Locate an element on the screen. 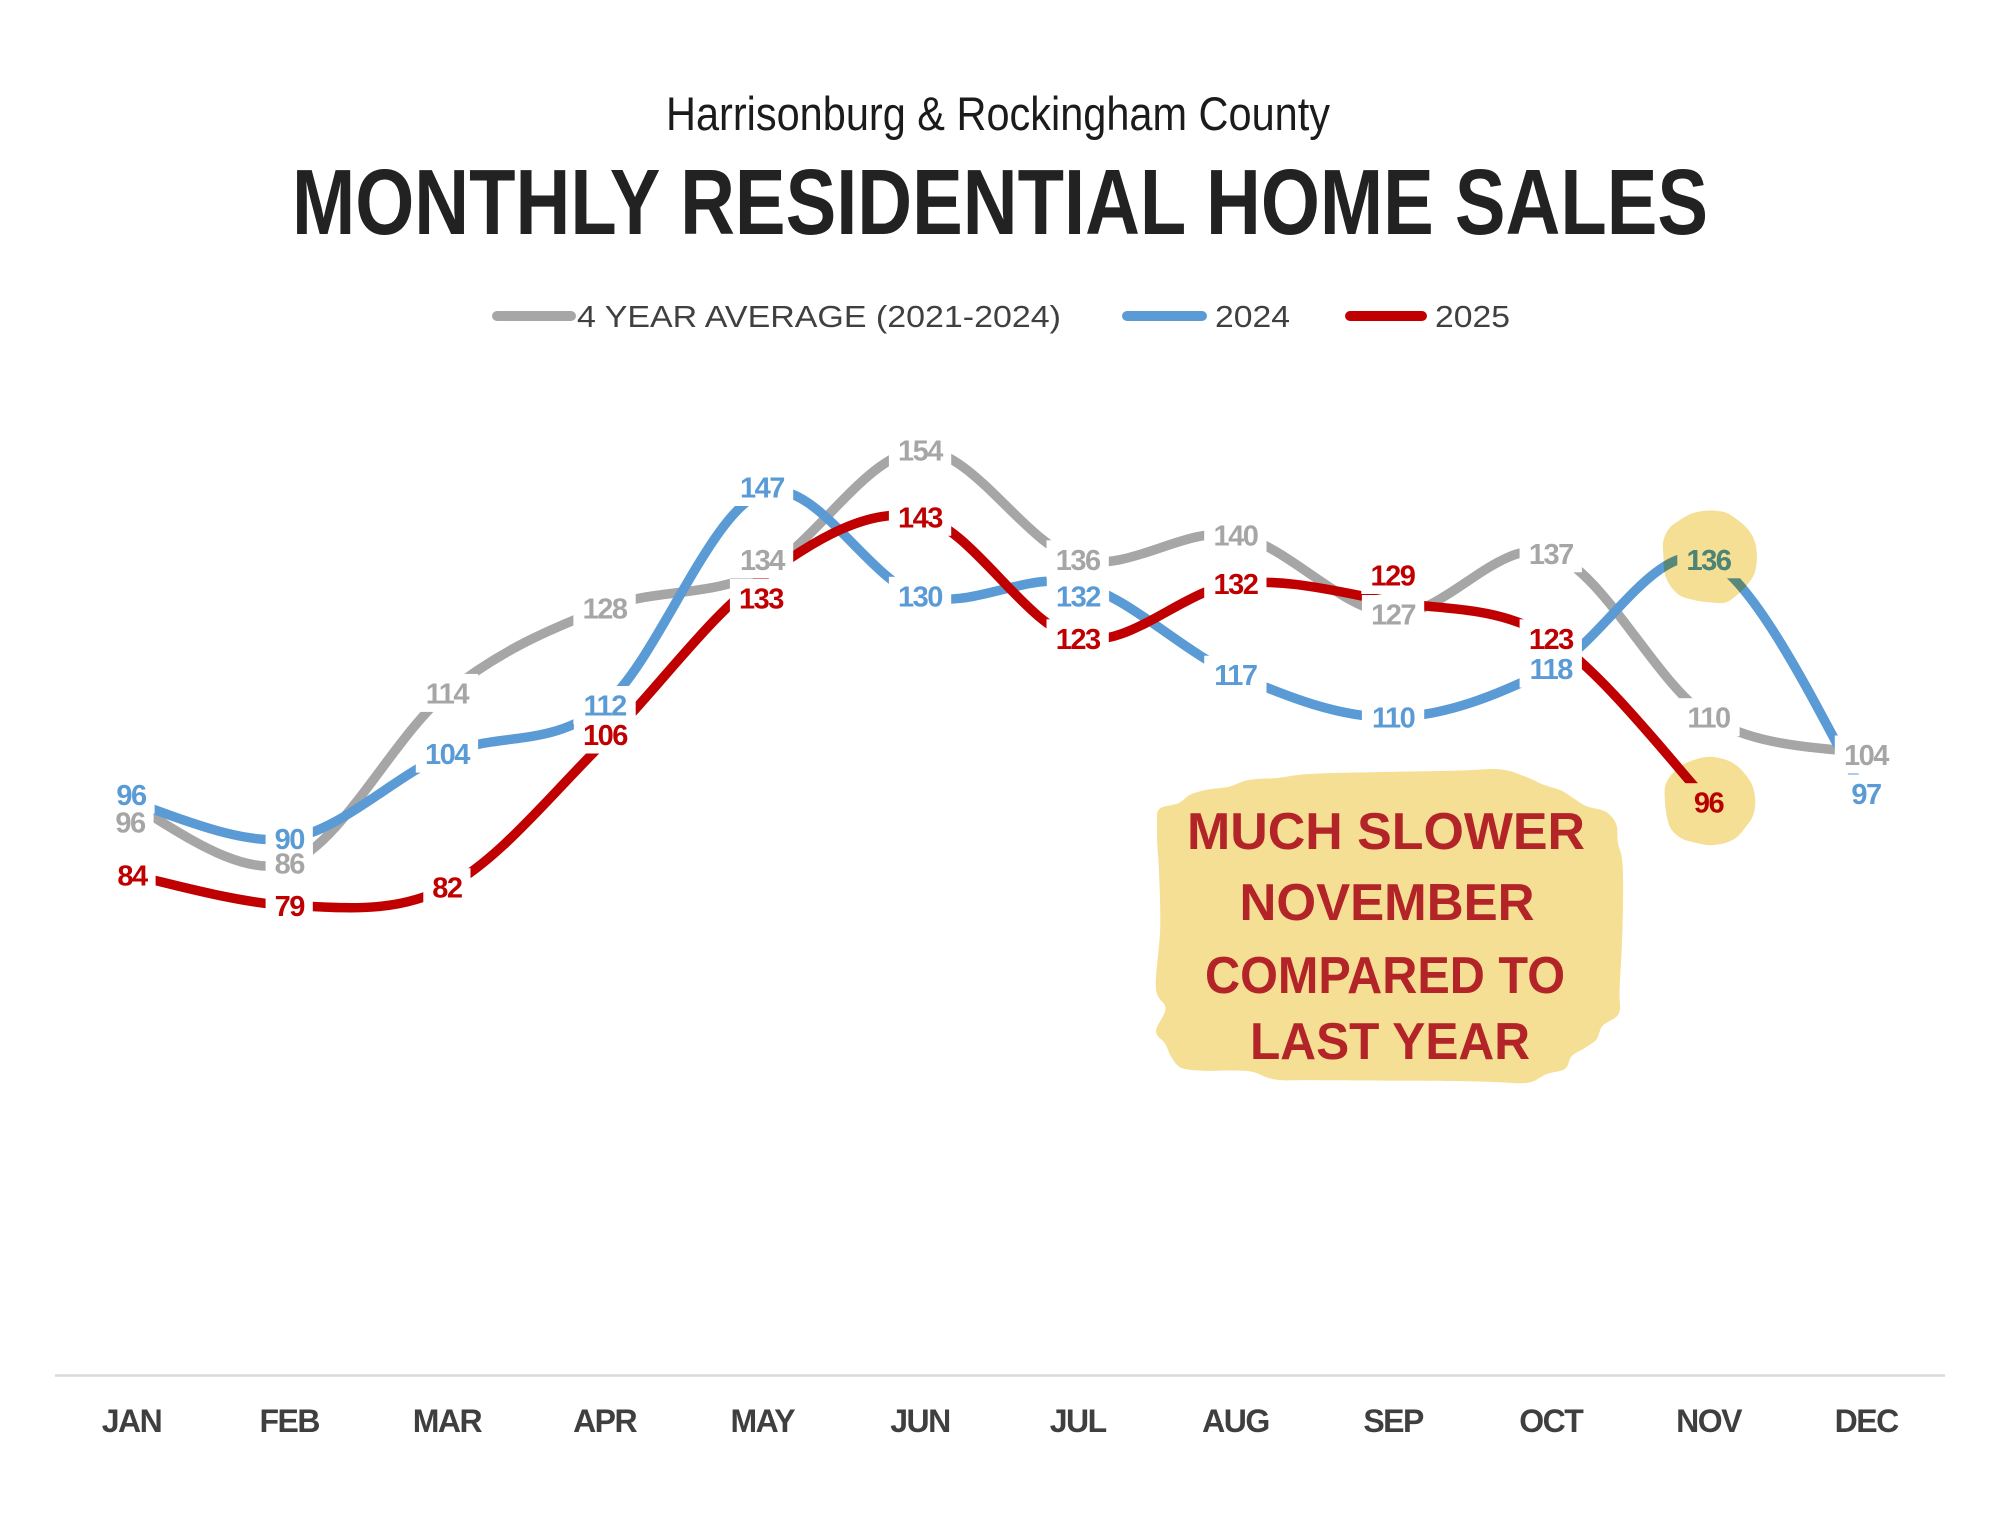  svg-text: NOV is located at coordinates (1709, 1421).